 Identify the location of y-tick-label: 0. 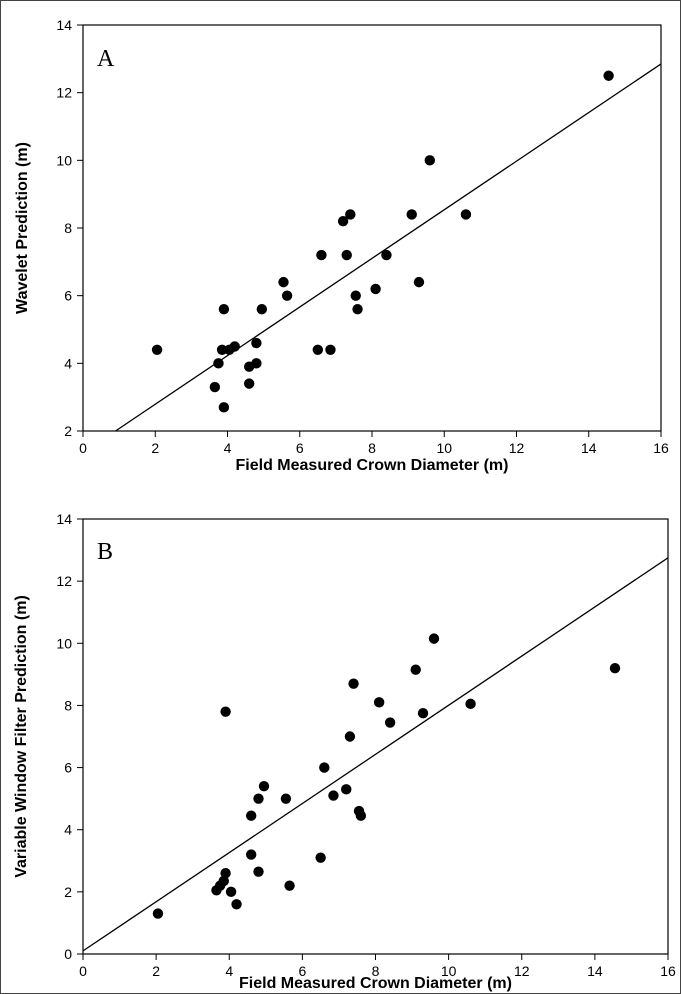
(68, 954).